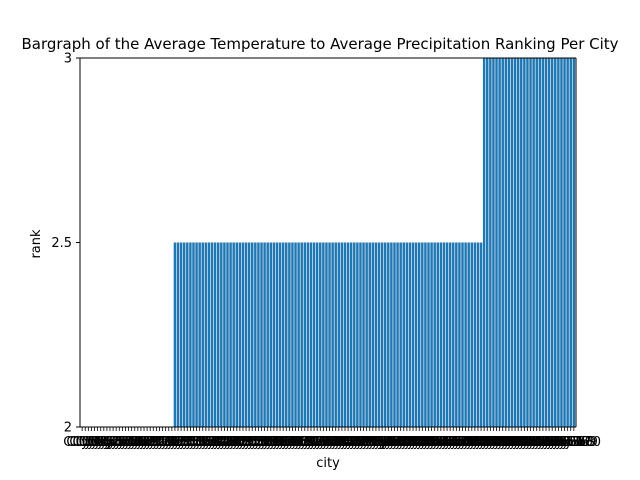 The height and width of the screenshot is (480, 640). What do you see at coordinates (246, 442) in the screenshot?
I see `x-tick-label: City 54` at bounding box center [246, 442].